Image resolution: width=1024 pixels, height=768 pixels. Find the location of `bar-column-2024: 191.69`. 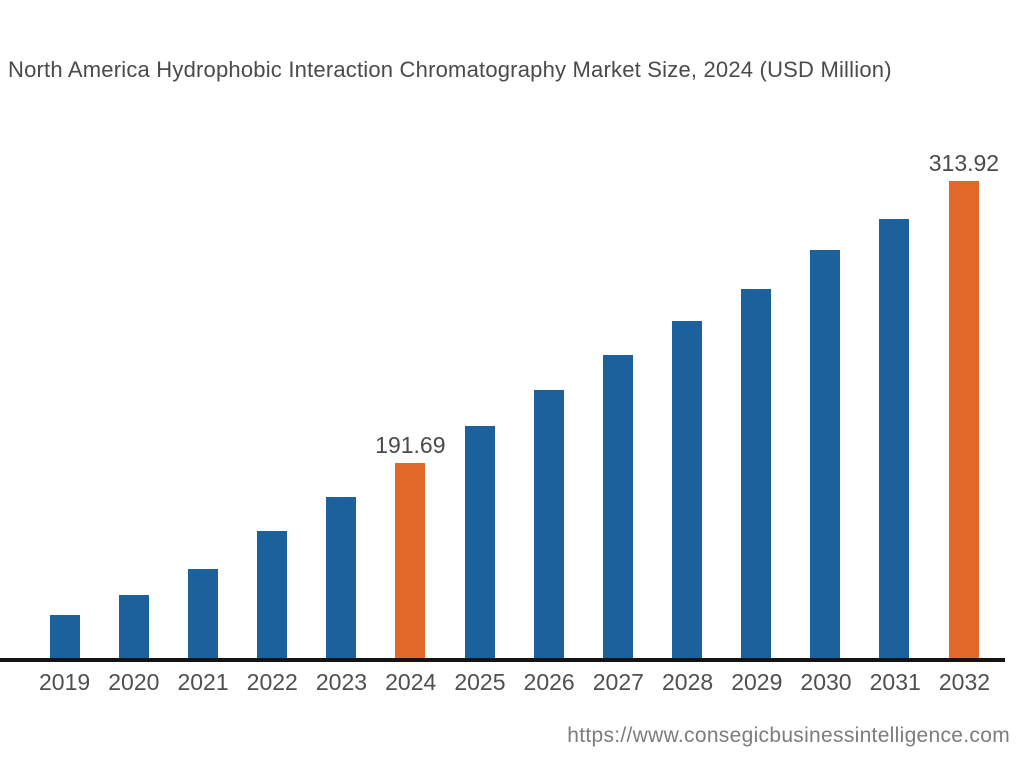

bar-column-2024: 191.69 is located at coordinates (410, 545).